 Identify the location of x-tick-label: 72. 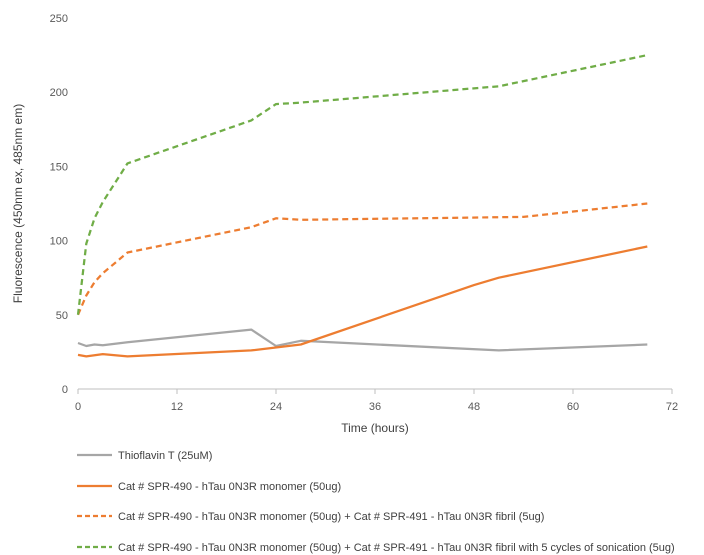
(672, 407).